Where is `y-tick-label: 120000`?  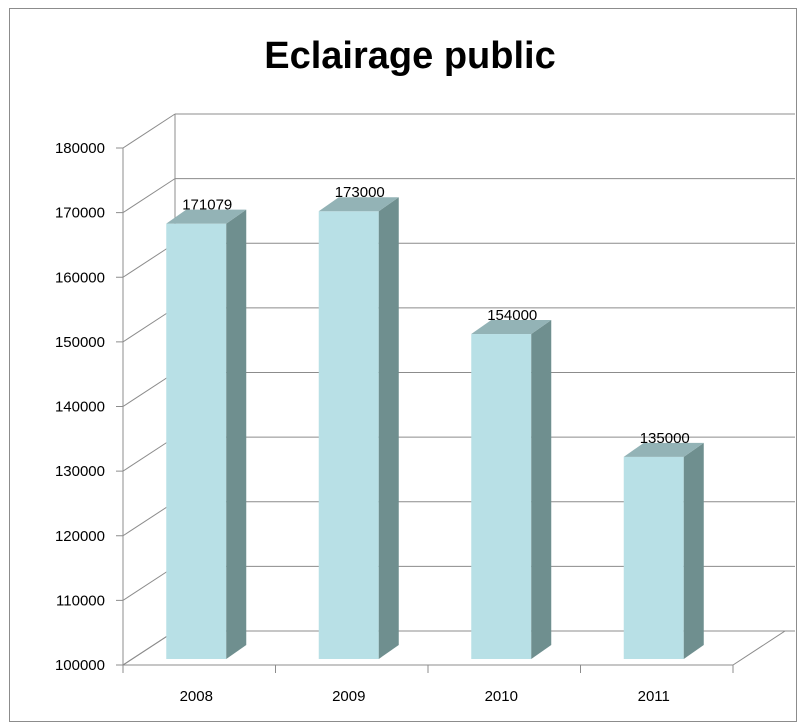
y-tick-label: 120000 is located at coordinates (80, 536).